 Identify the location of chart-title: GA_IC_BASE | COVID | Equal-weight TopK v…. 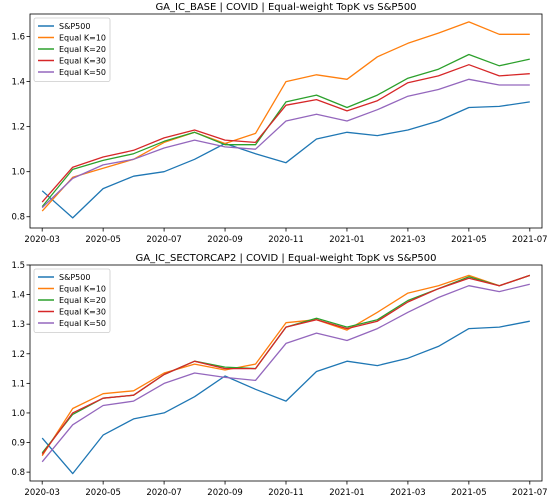
(285, 7).